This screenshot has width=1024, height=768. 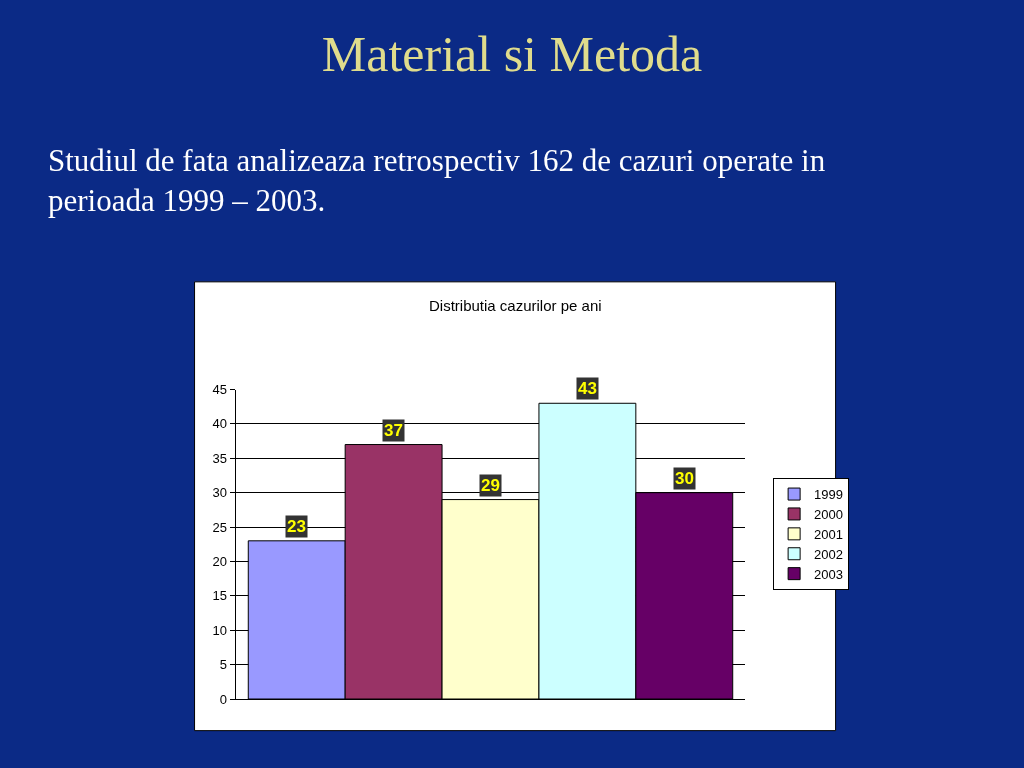 I want to click on legend-label: 2000, so click(x=829, y=515).